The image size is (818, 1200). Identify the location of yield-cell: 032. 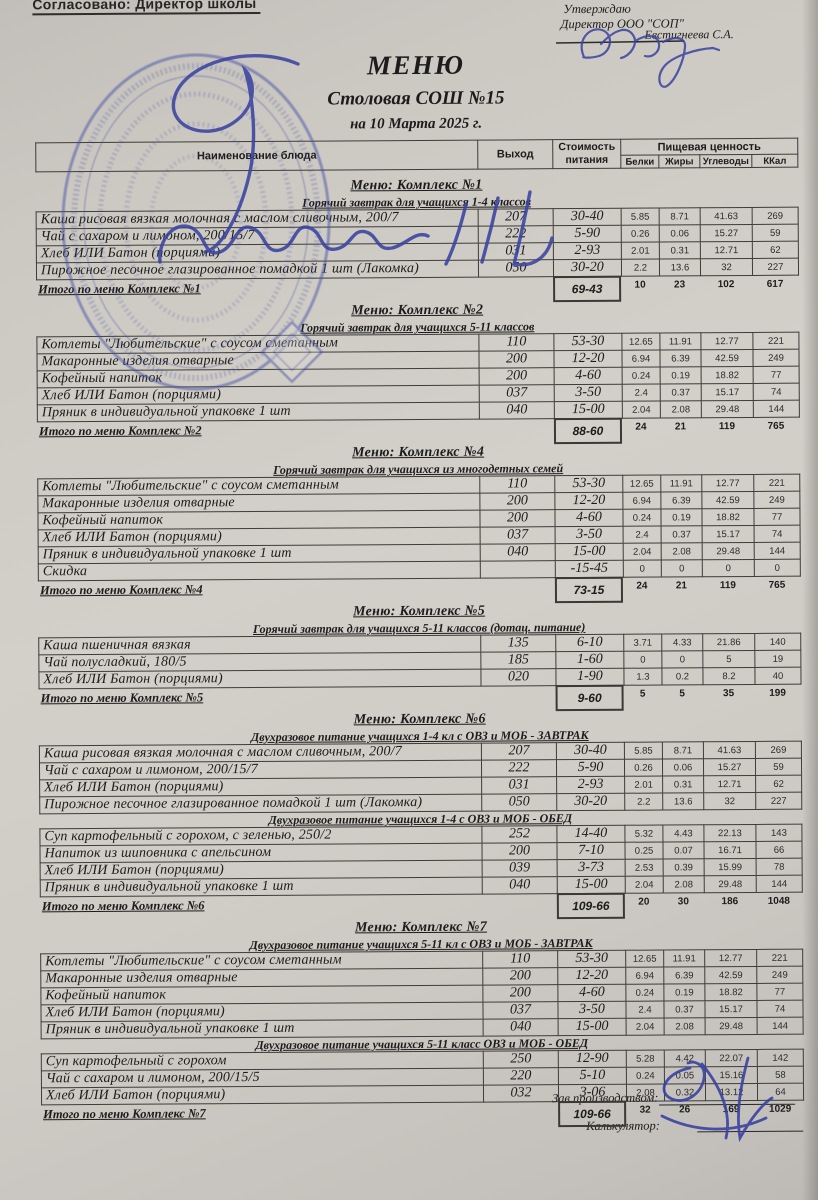
(521, 1093).